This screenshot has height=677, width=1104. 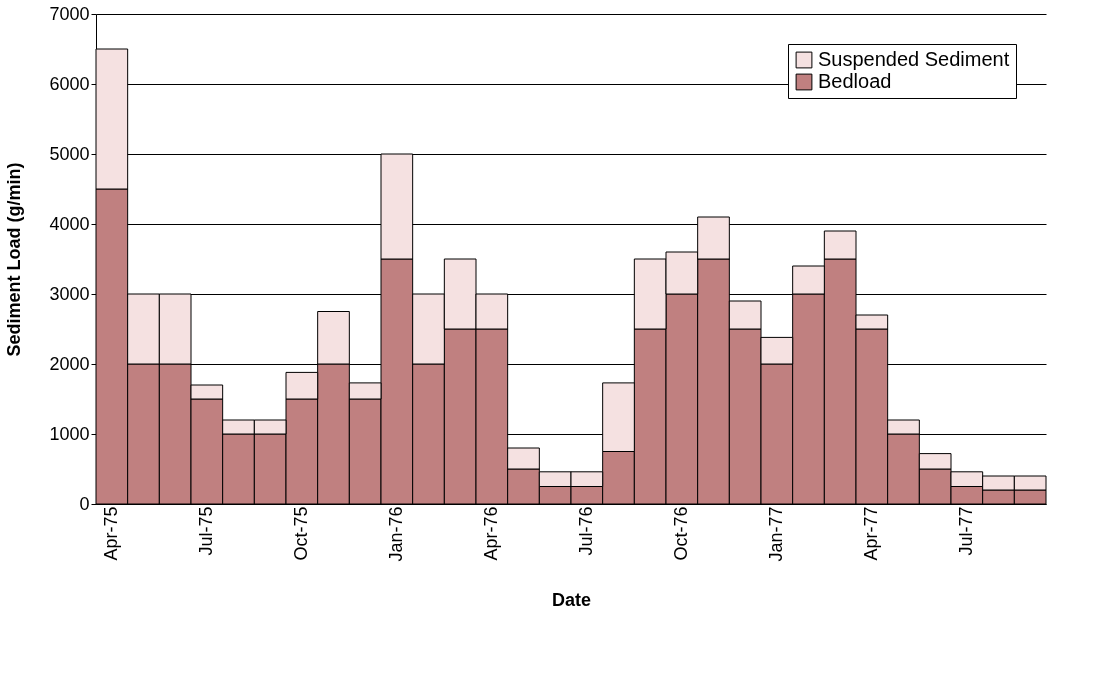 I want to click on x-tick-label: Jan-76, so click(x=395, y=534).